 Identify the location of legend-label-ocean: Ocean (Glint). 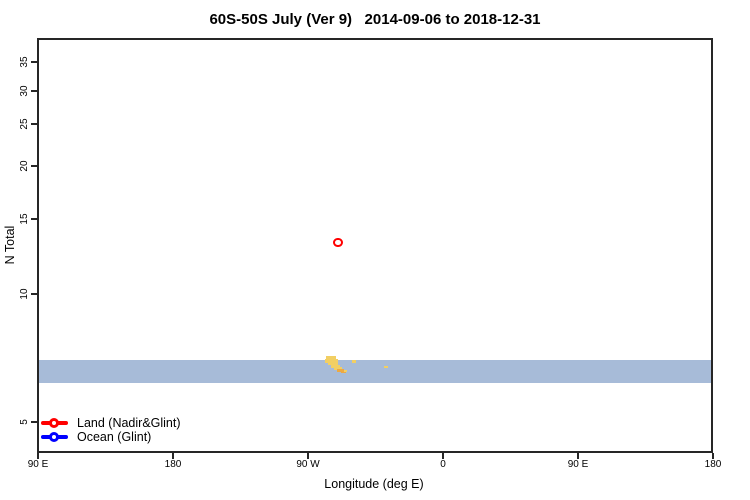
(114, 437).